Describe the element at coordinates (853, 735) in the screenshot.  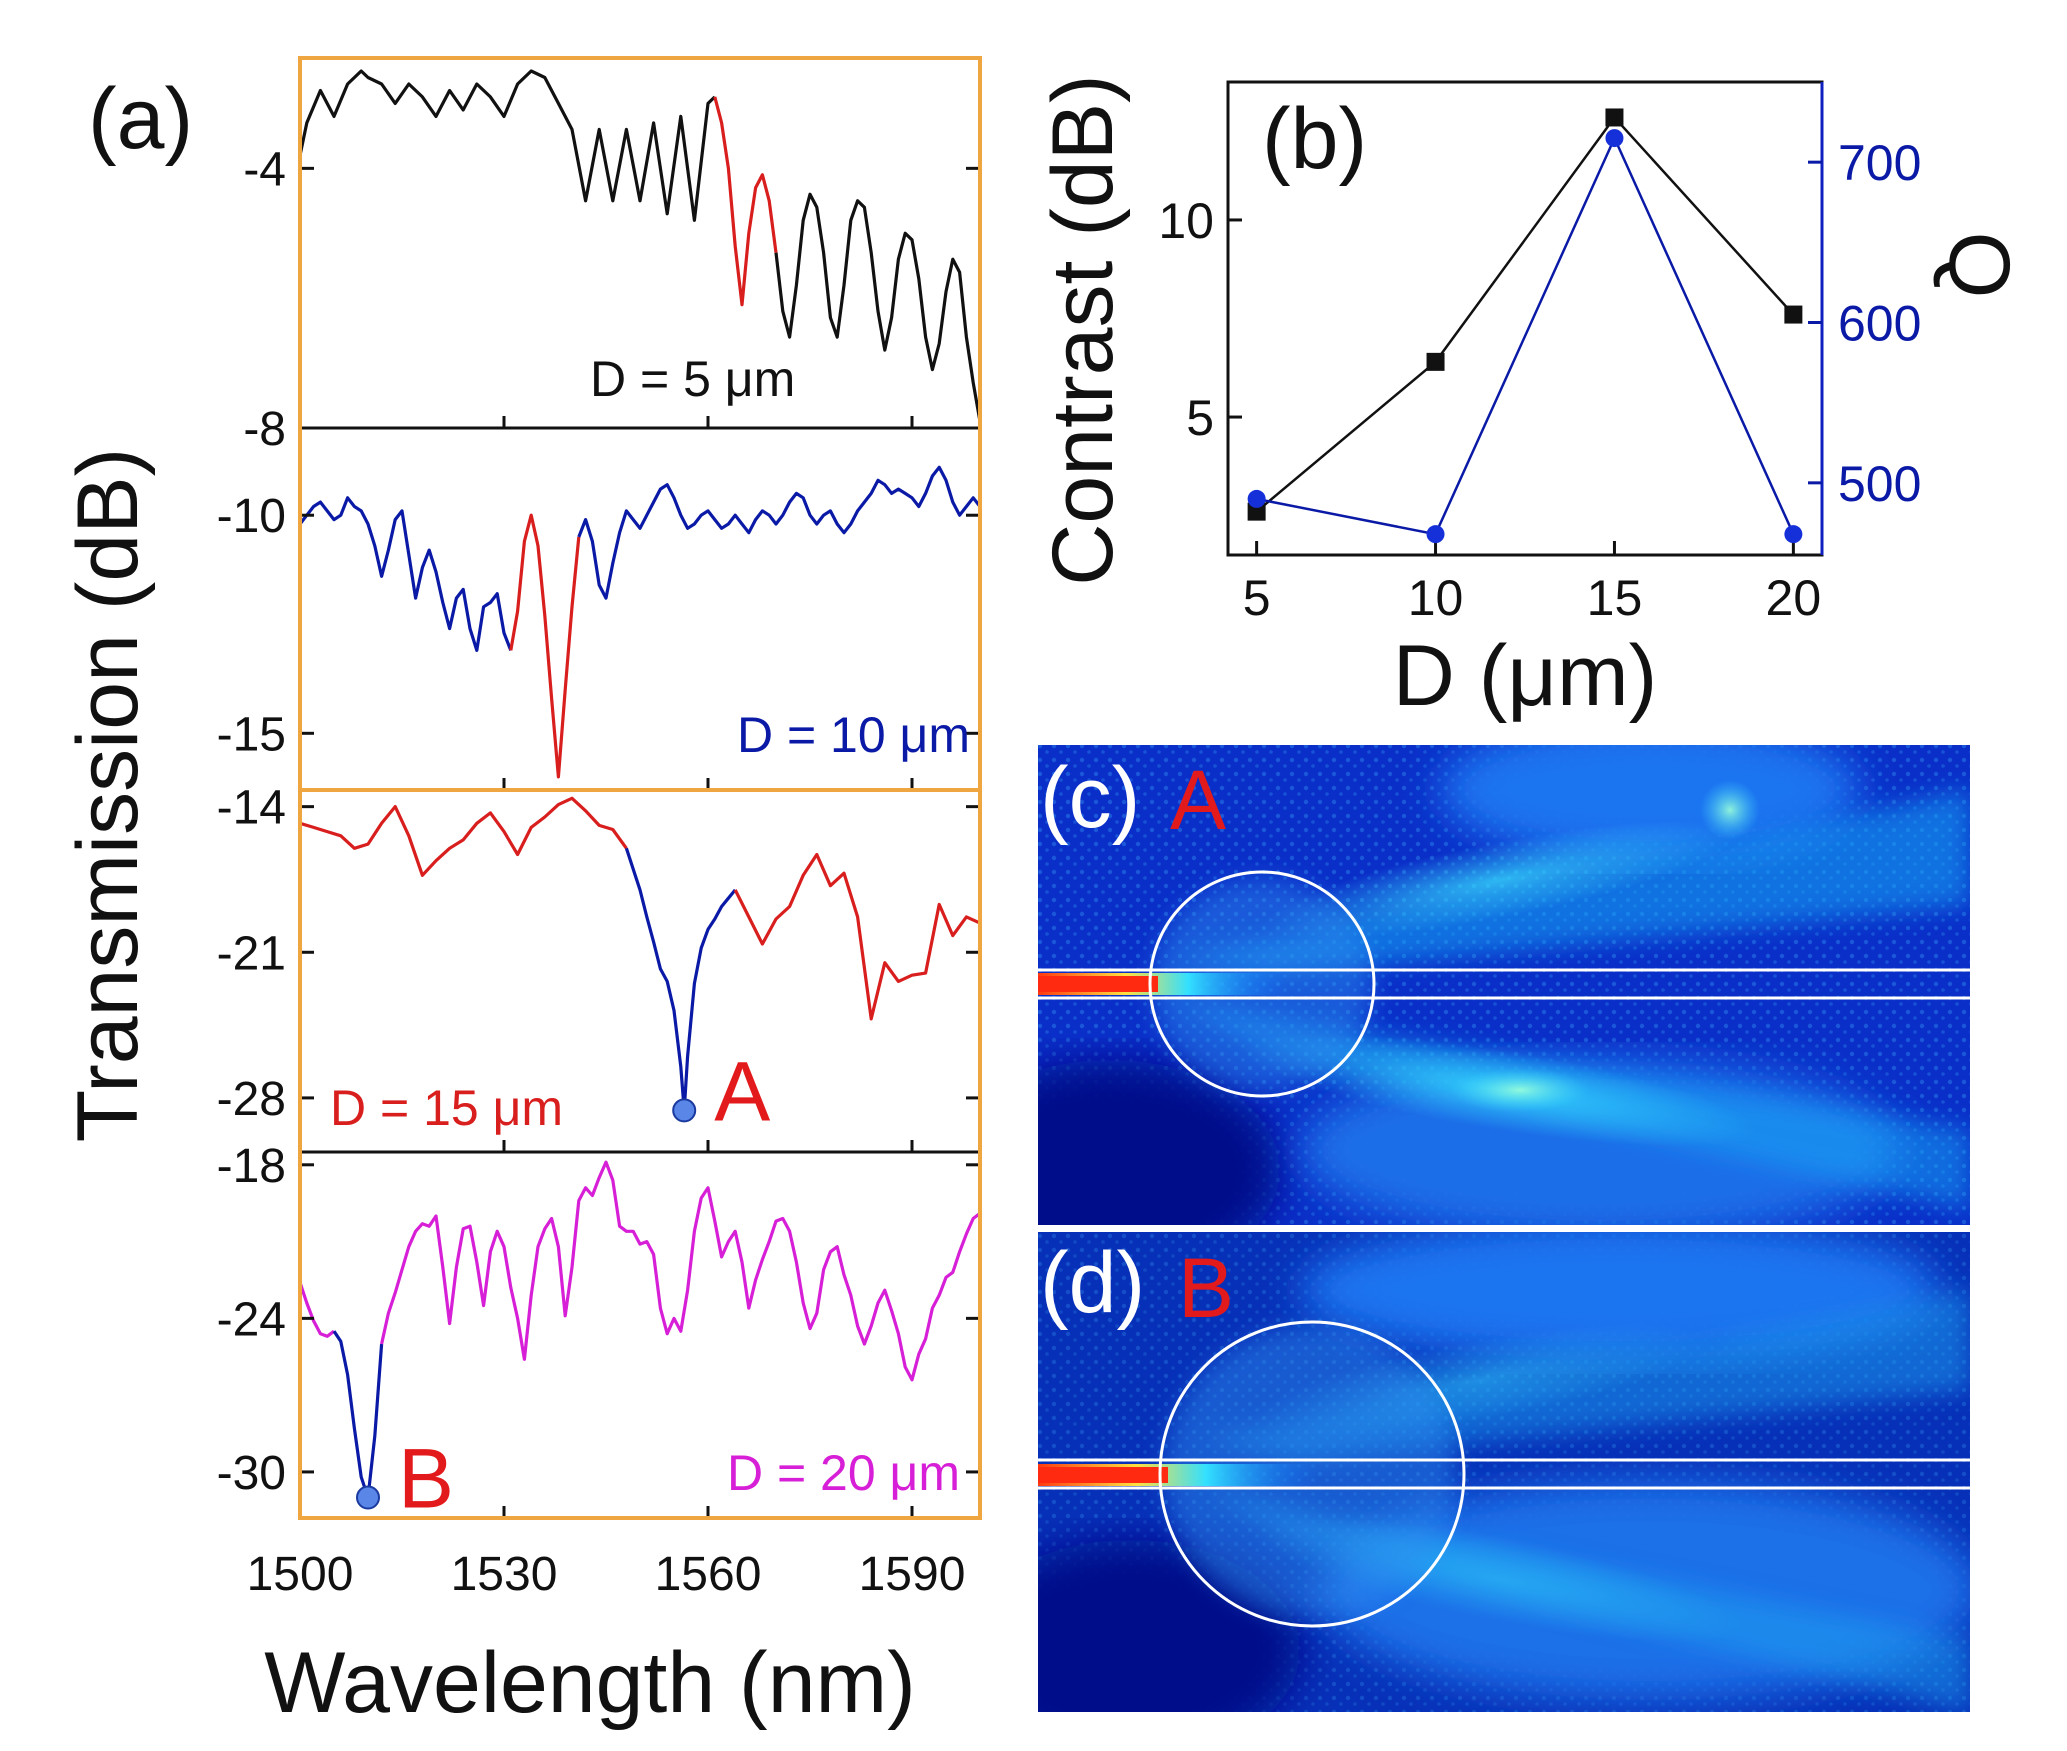
I see `spectrum-label-2: D = 10 μm` at that location.